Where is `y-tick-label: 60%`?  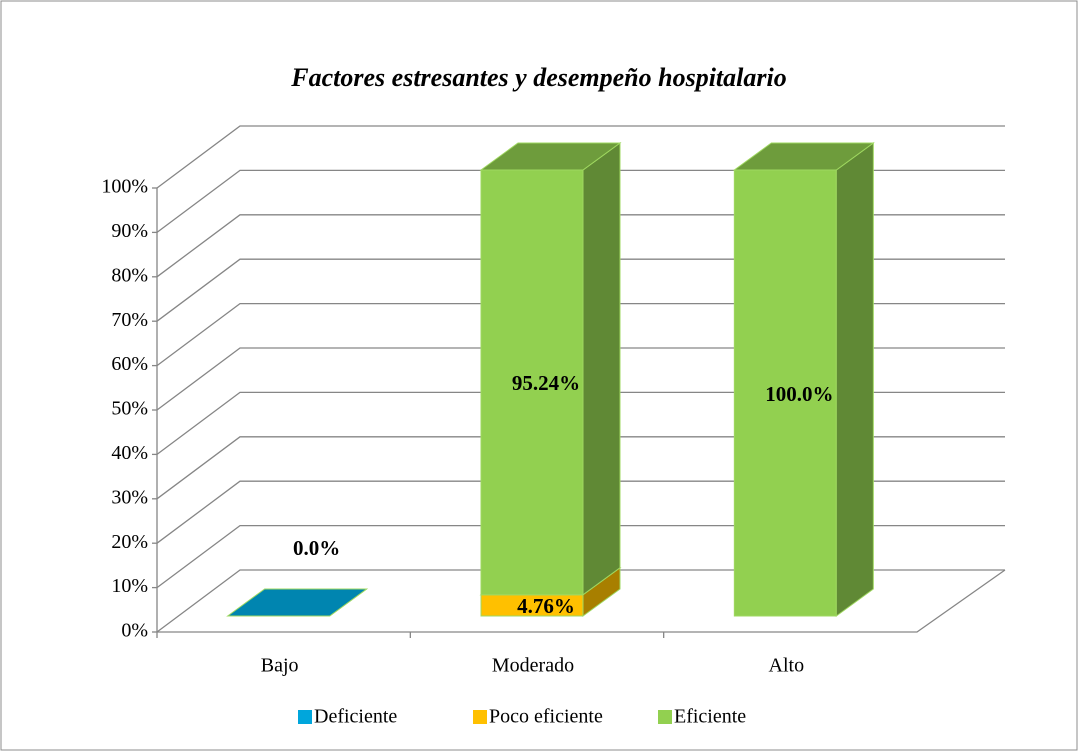
y-tick-label: 60% is located at coordinates (129, 364).